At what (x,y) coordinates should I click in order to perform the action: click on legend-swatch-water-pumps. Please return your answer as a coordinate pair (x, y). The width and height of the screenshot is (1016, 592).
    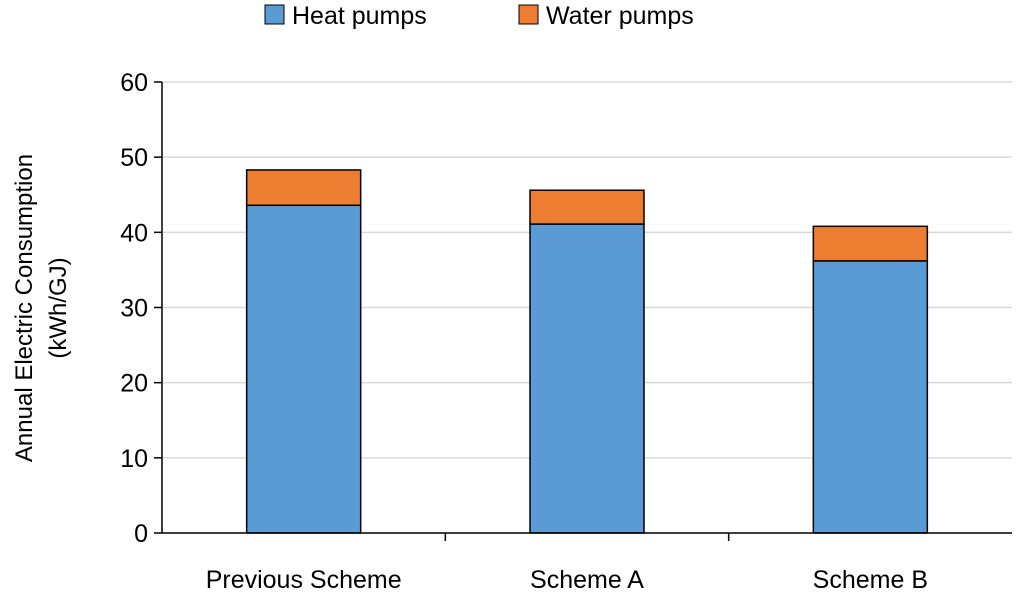
    Looking at the image, I should click on (528, 14).